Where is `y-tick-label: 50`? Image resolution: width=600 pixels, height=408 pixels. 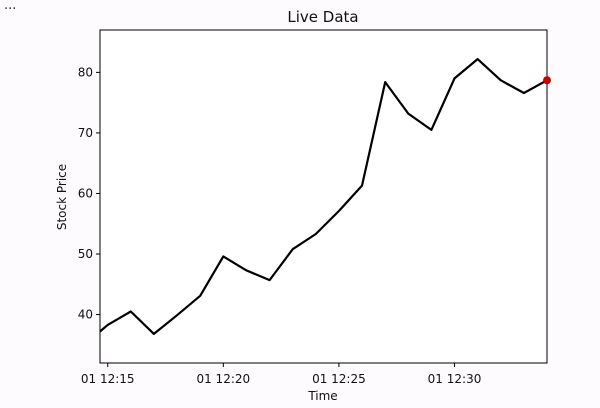 y-tick-label: 50 is located at coordinates (85, 254).